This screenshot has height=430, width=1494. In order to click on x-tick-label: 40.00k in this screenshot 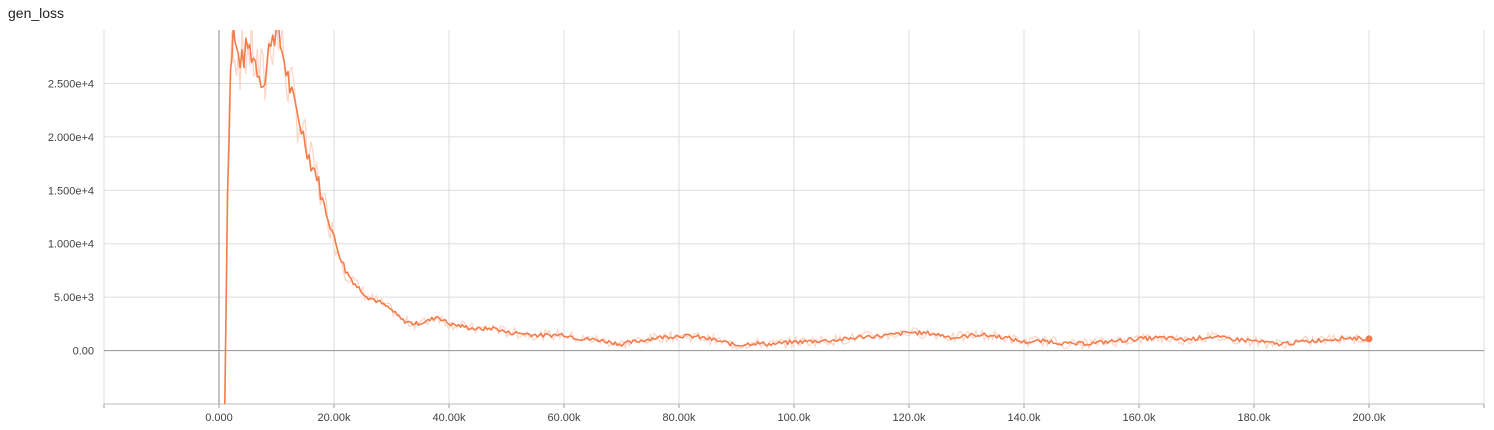, I will do `click(449, 418)`.